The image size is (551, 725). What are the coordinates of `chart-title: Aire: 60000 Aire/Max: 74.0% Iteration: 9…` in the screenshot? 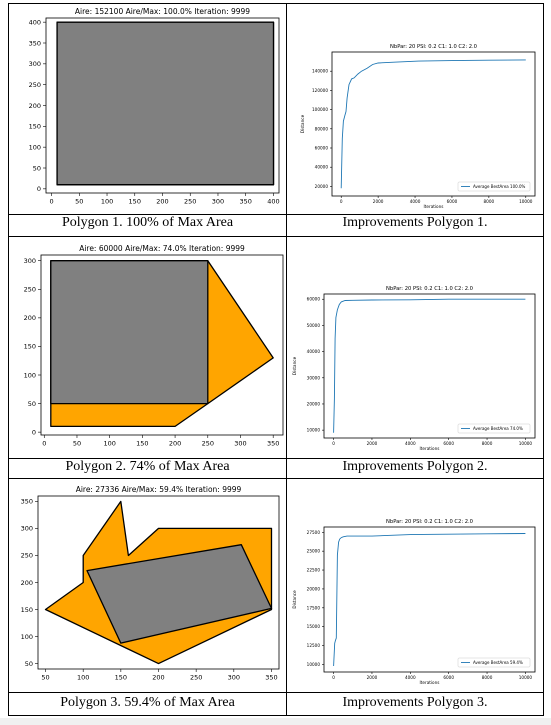 It's located at (162, 248).